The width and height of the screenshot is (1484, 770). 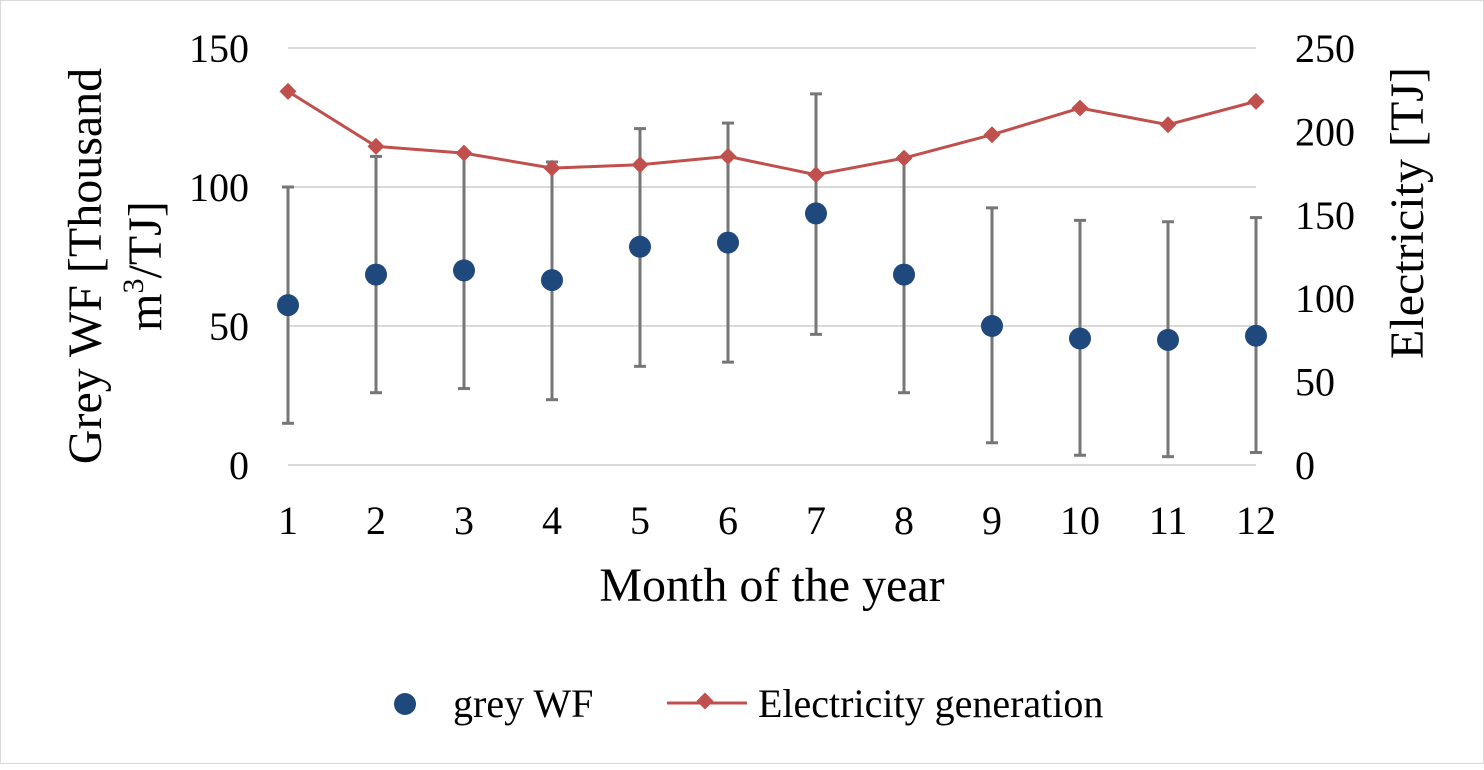 What do you see at coordinates (115, 266) in the screenshot?
I see `left-axis-title: Grey WF [Thousand m3/TJ]` at bounding box center [115, 266].